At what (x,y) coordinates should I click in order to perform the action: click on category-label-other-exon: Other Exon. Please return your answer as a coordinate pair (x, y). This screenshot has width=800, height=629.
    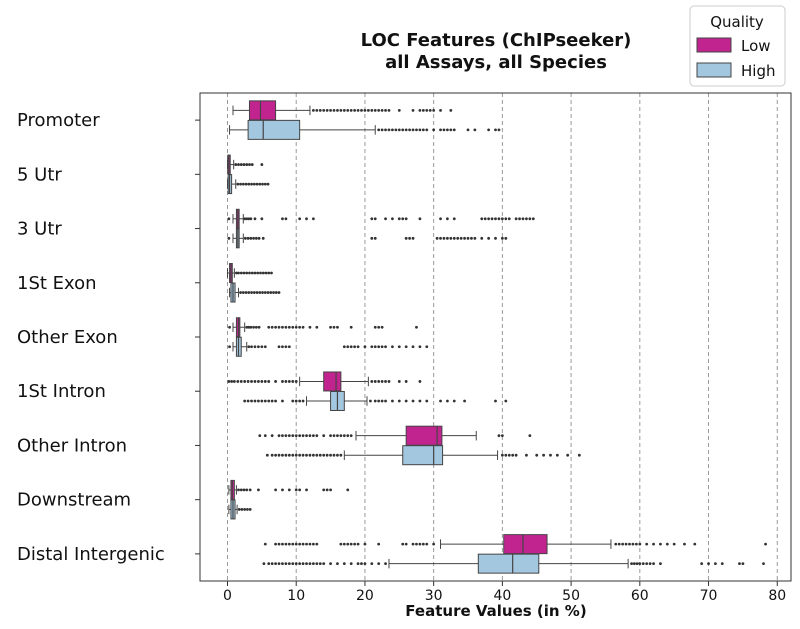
    Looking at the image, I should click on (67, 337).